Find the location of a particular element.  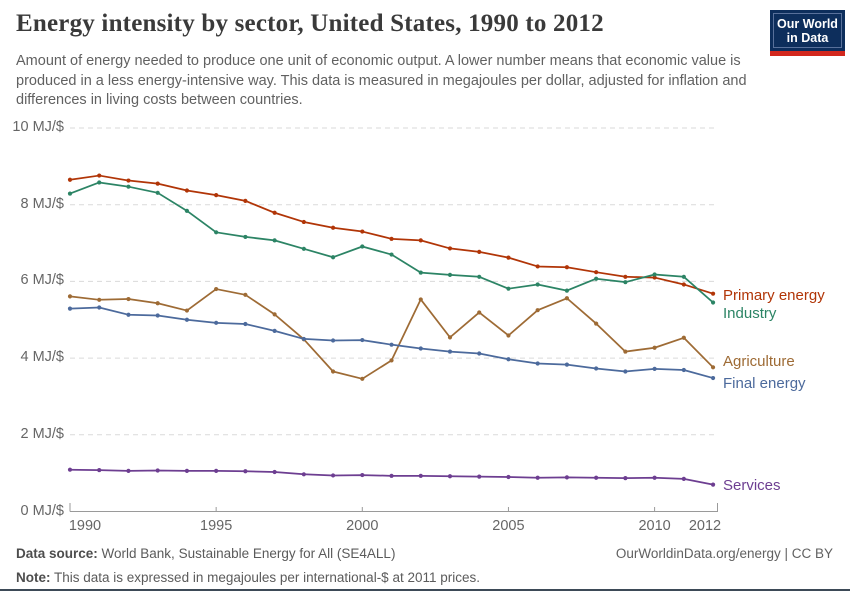

x-axis-label: 2010 is located at coordinates (654, 526).